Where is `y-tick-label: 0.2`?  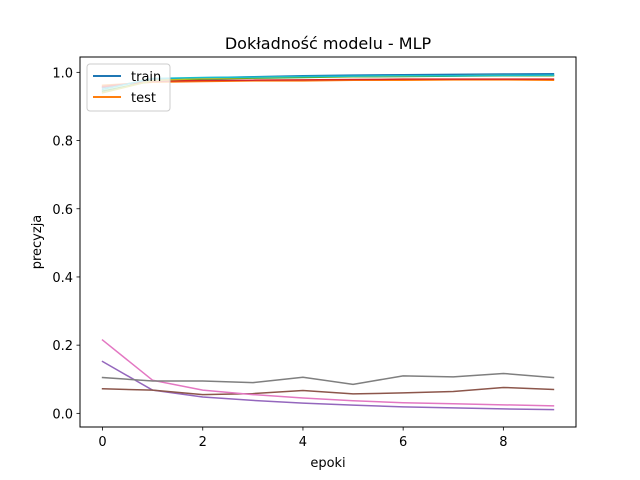
y-tick-label: 0.2 is located at coordinates (62, 346).